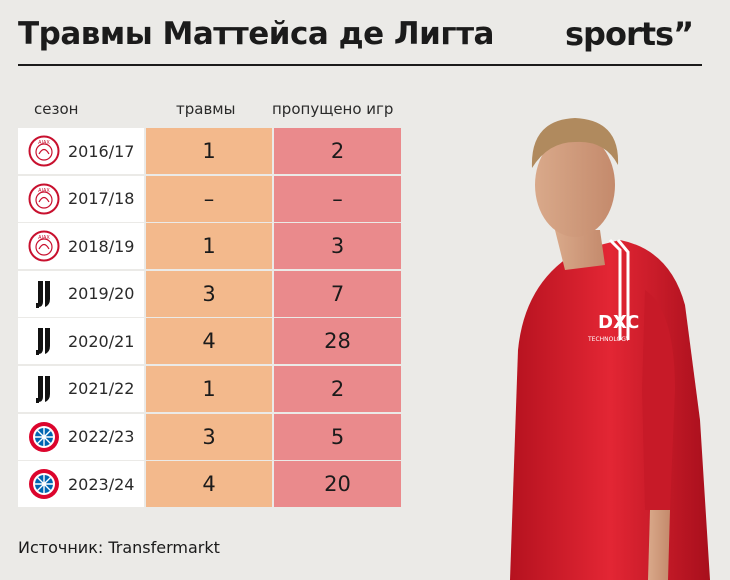 This screenshot has height=580, width=730. I want to click on season-cell: 2022/23, so click(81, 436).